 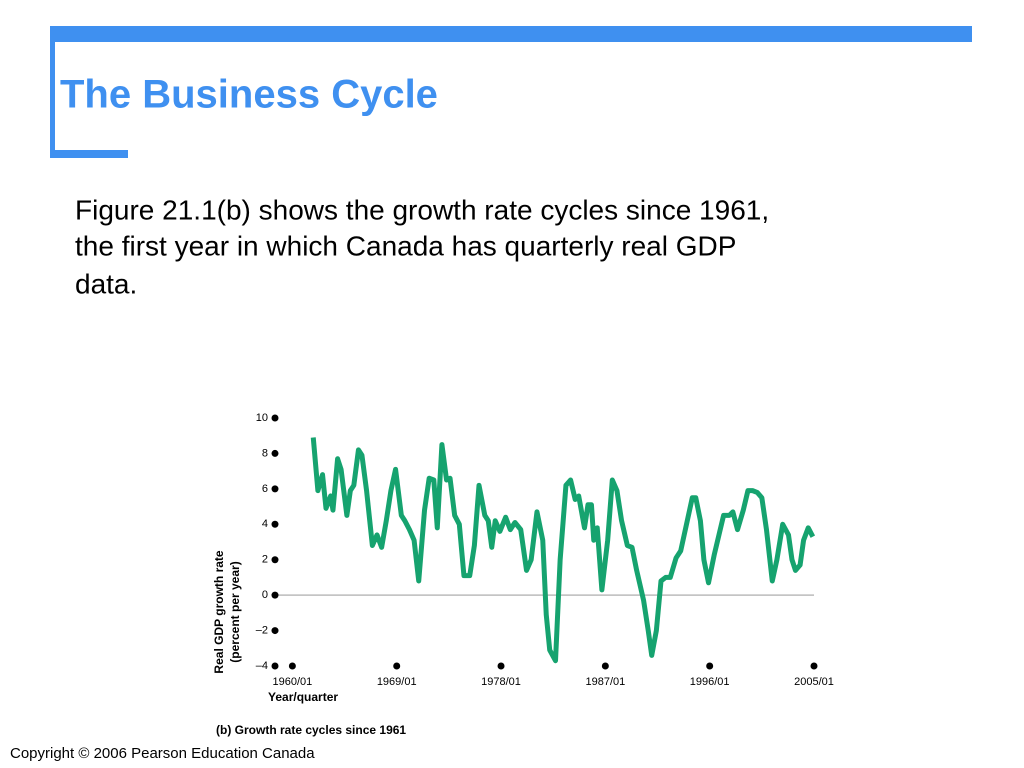 I want to click on bottom-bar, so click(x=89, y=154).